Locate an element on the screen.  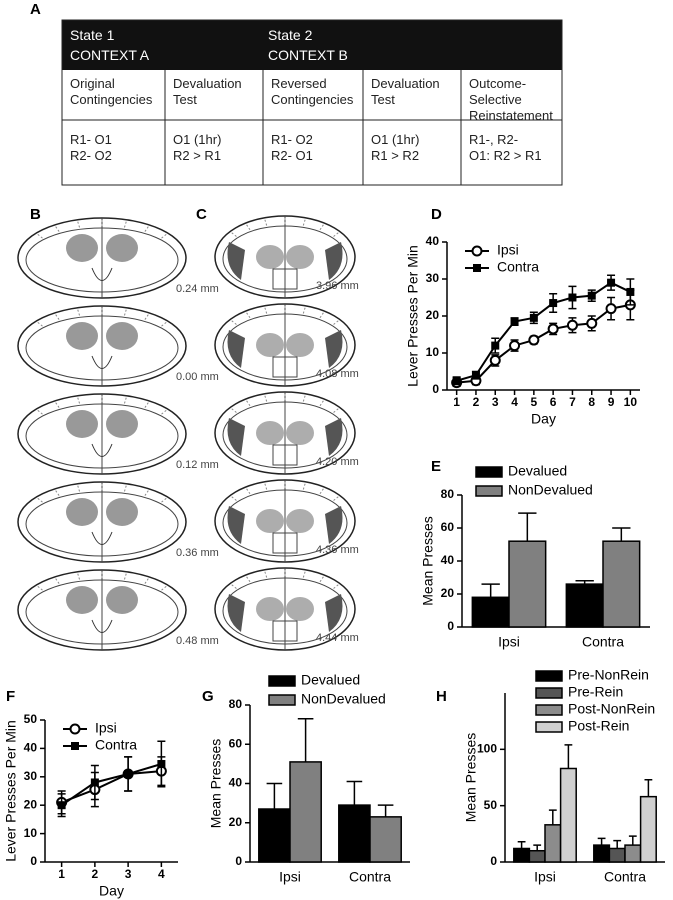
y-tick-label: 20 is located at coordinates (448, 593).